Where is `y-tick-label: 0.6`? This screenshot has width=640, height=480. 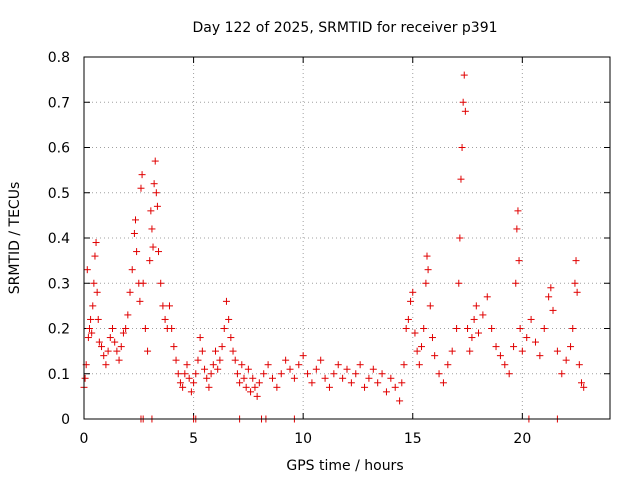
y-tick-label: 0.6 is located at coordinates (59, 149).